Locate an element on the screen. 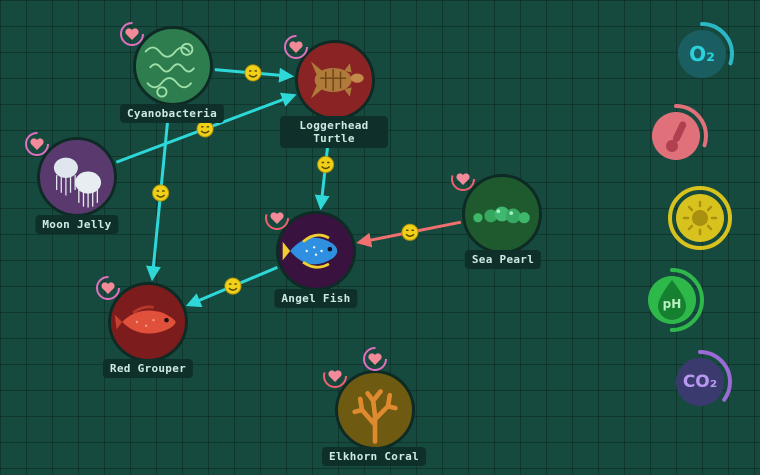 The width and height of the screenshot is (760, 475). node-angel-fish is located at coordinates (316, 251).